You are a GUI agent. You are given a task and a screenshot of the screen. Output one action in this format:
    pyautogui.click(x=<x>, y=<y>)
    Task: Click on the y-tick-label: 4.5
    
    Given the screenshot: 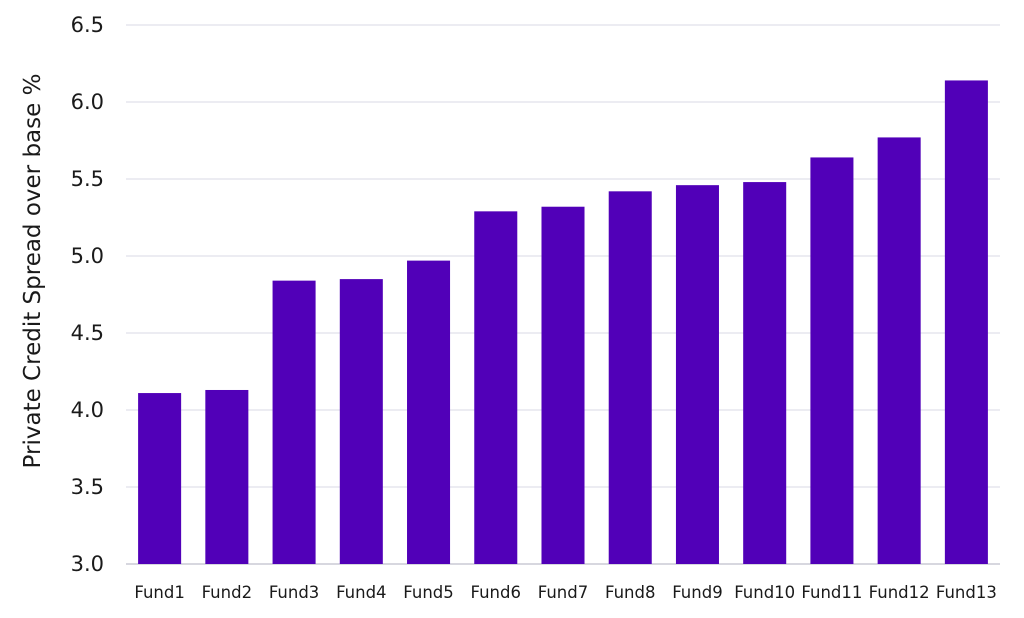 What is the action you would take?
    pyautogui.click(x=87, y=333)
    